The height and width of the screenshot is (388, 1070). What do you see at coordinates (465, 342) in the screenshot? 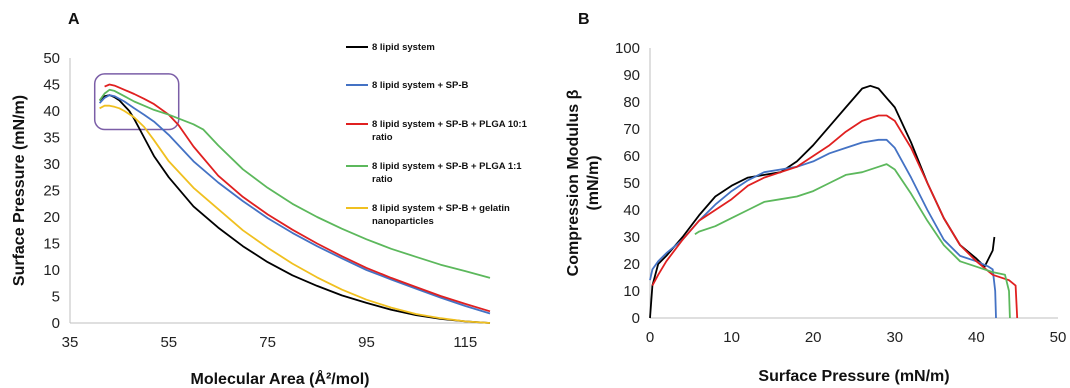
I see `panel-a-x-tick-label: 115` at bounding box center [465, 342].